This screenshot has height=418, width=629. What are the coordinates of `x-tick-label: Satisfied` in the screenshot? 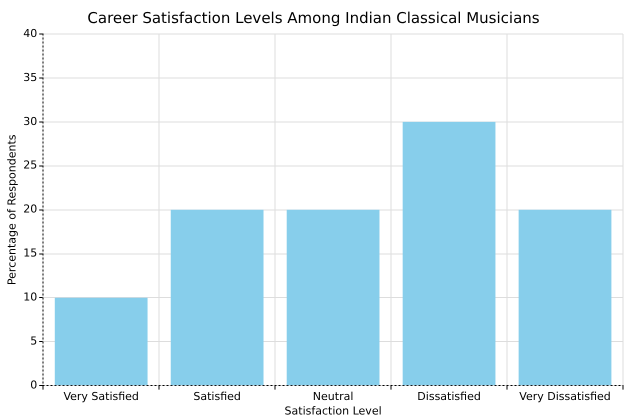 It's located at (217, 397).